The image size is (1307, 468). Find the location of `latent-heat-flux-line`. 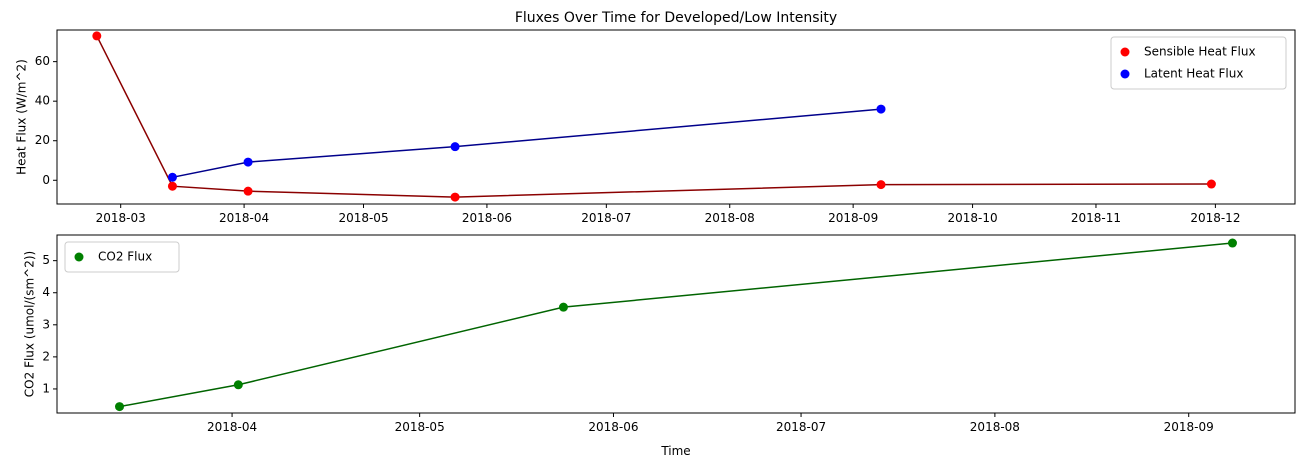

latent-heat-flux-line is located at coordinates (527, 143).